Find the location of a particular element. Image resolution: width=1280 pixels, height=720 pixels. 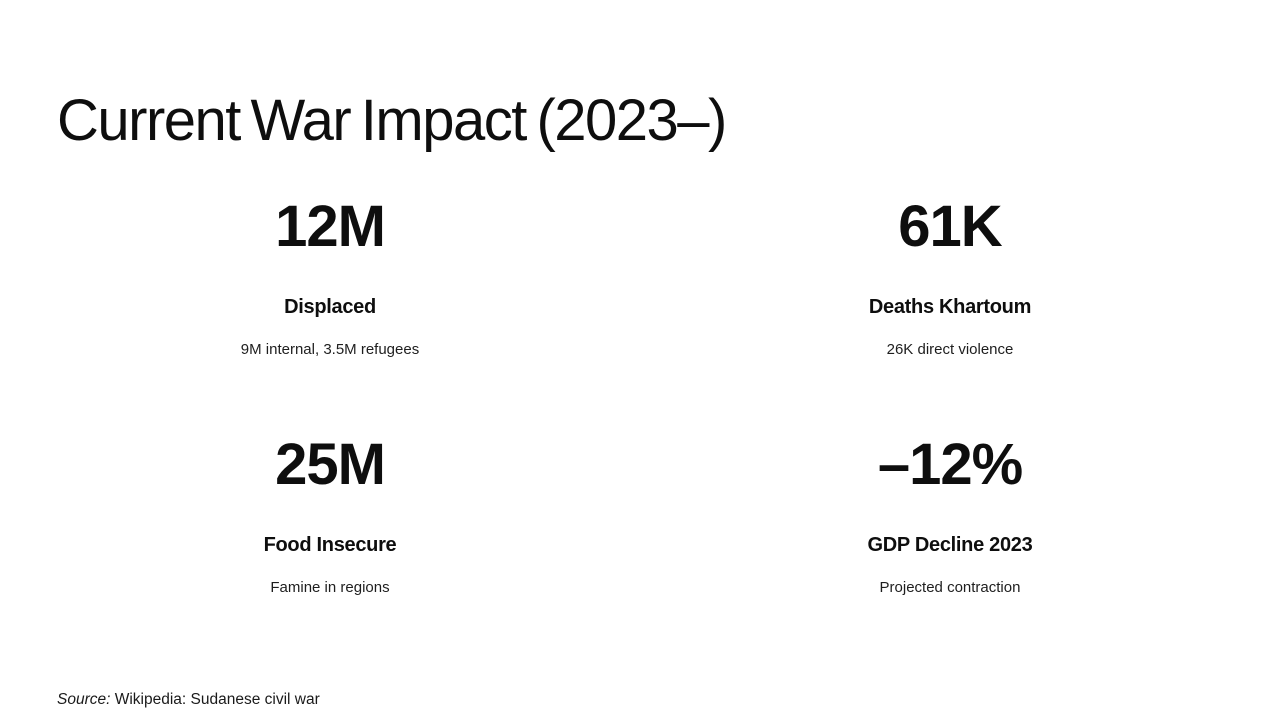

stat-value: –12% is located at coordinates (950, 464).